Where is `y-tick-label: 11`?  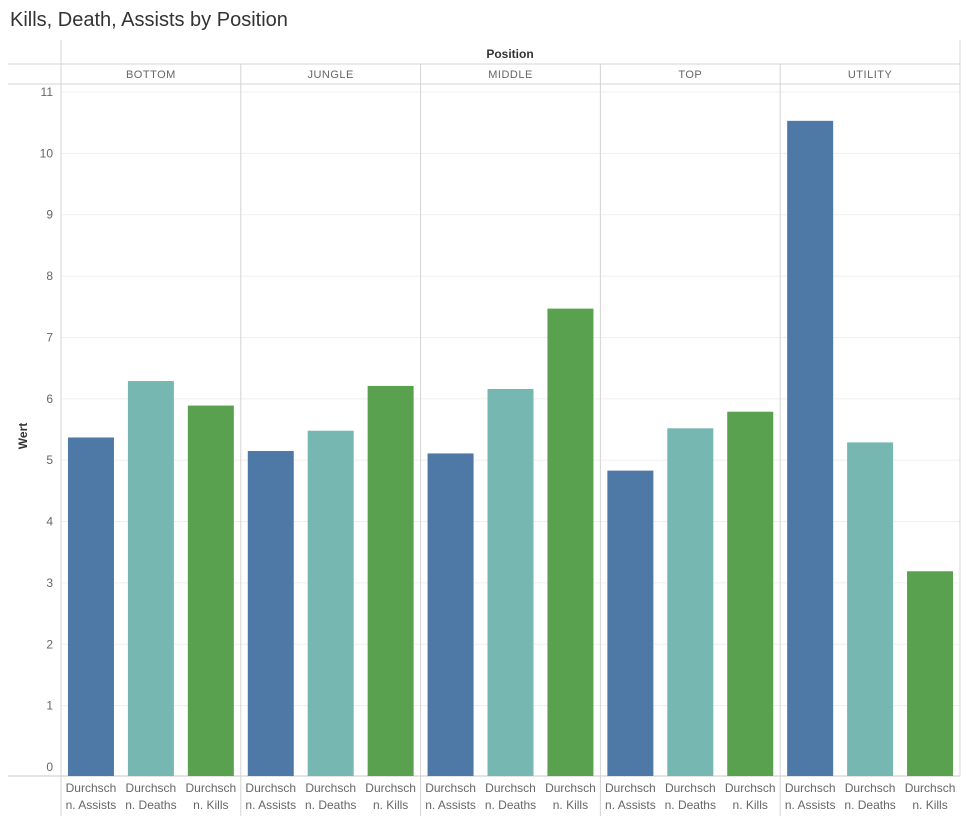
y-tick-label: 11 is located at coordinates (47, 92).